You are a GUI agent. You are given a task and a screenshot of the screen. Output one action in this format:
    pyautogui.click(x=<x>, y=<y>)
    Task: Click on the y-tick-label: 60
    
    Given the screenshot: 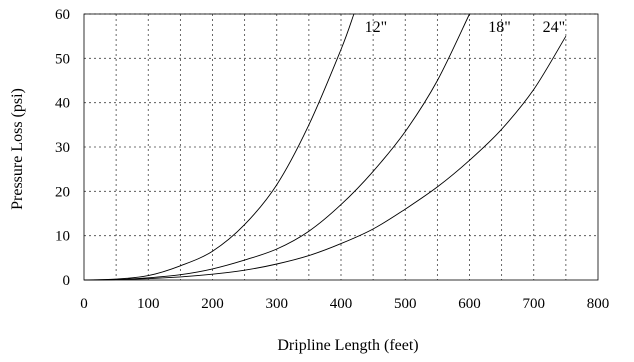 What is the action you would take?
    pyautogui.click(x=62, y=15)
    